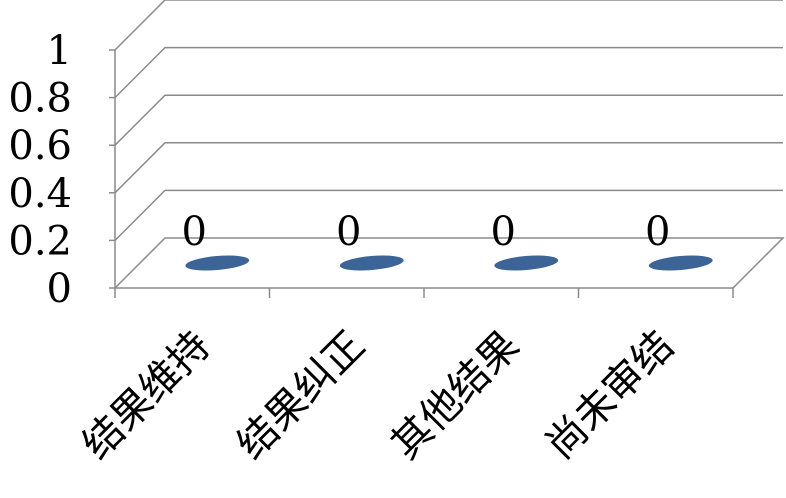  What do you see at coordinates (147, 396) in the screenshot?
I see `category-label: 结果维持` at bounding box center [147, 396].